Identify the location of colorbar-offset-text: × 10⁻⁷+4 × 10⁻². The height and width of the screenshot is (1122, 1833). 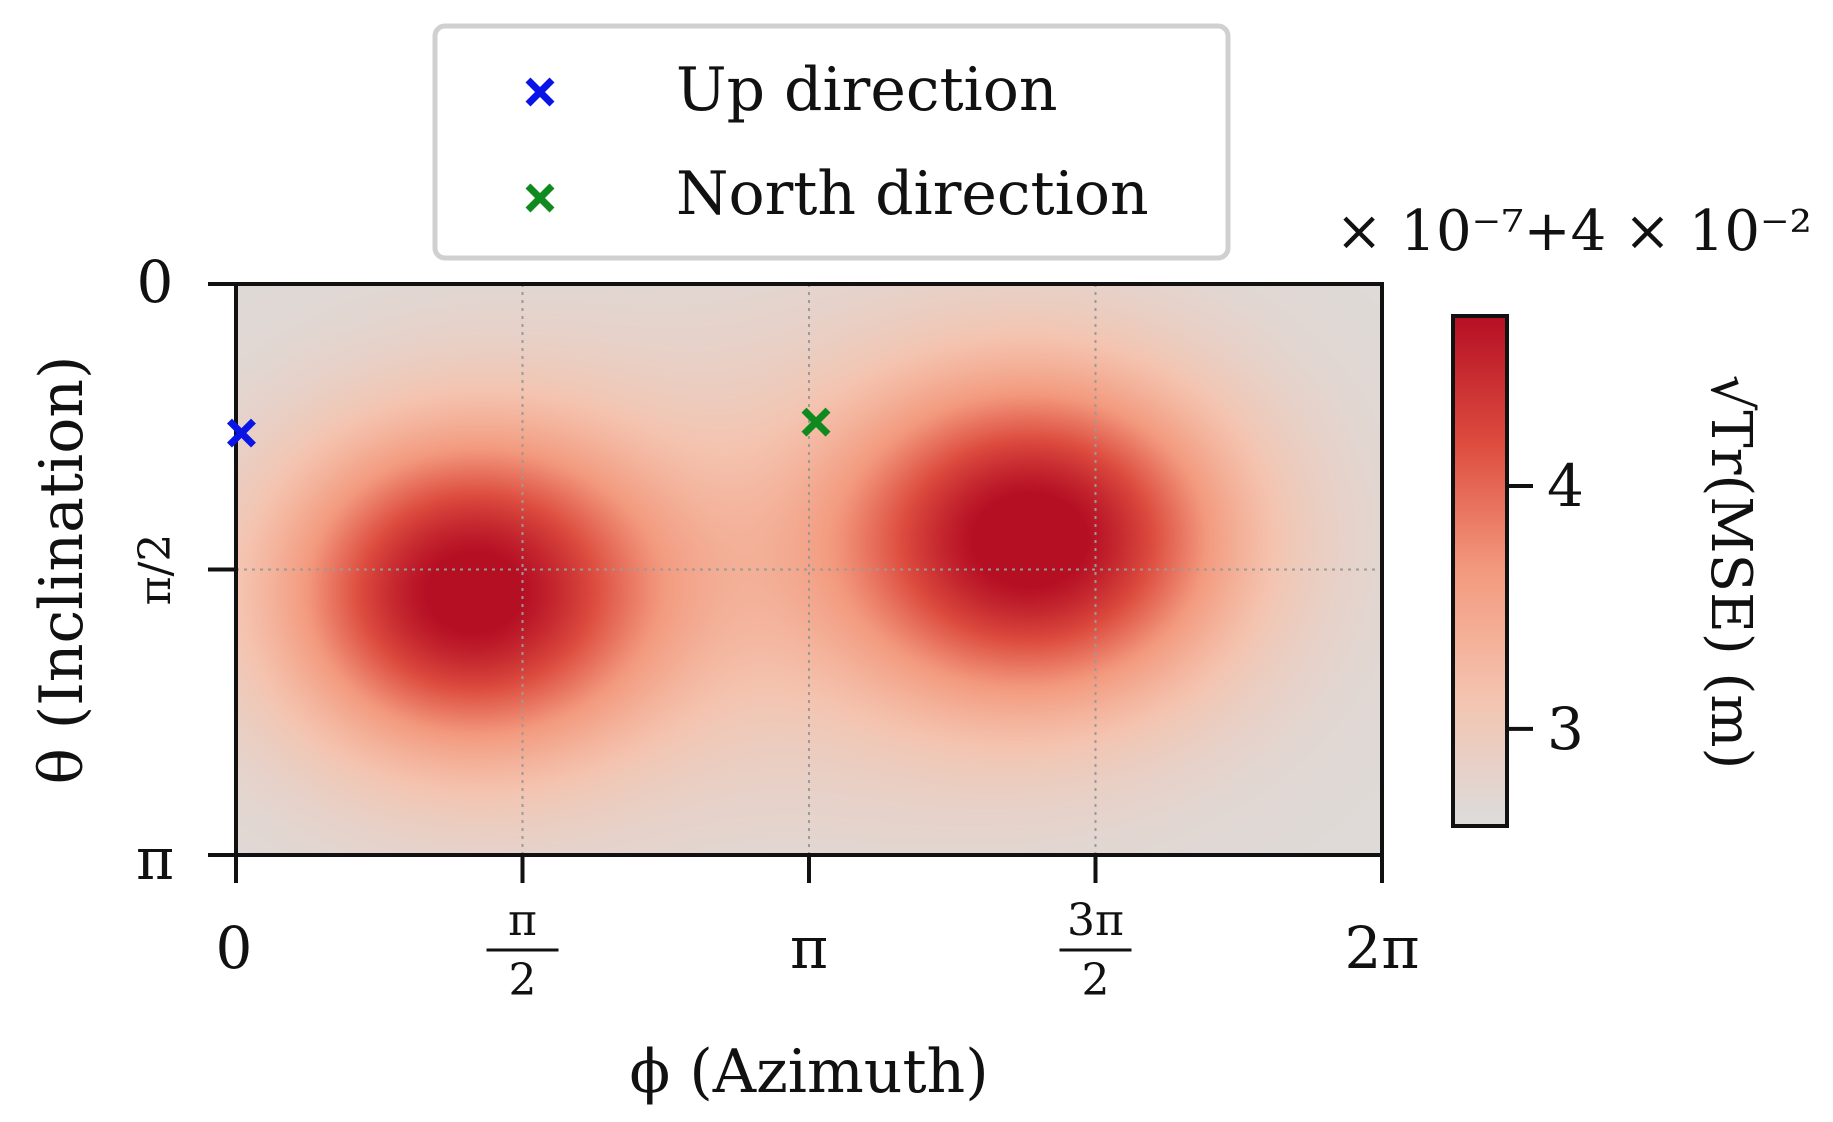
(1574, 231).